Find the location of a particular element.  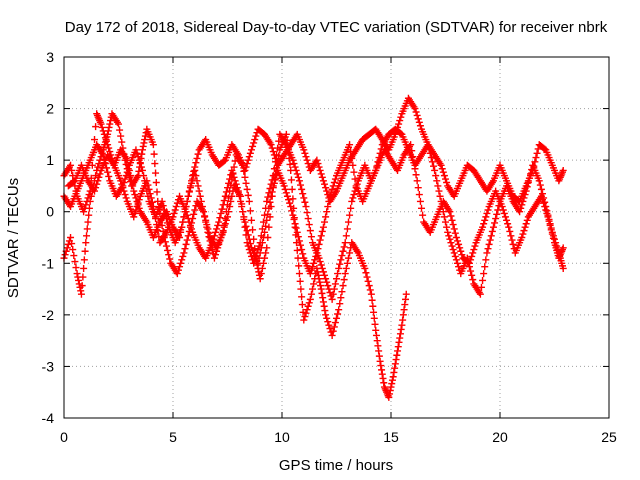

y-tick-label: -4 is located at coordinates (48, 418).